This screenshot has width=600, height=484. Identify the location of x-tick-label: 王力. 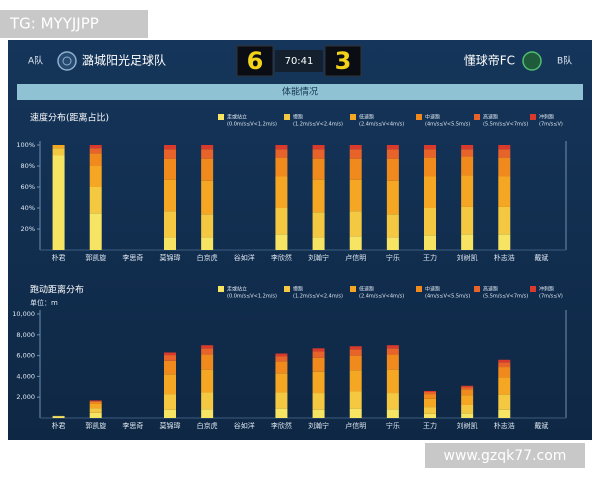
(430, 257).